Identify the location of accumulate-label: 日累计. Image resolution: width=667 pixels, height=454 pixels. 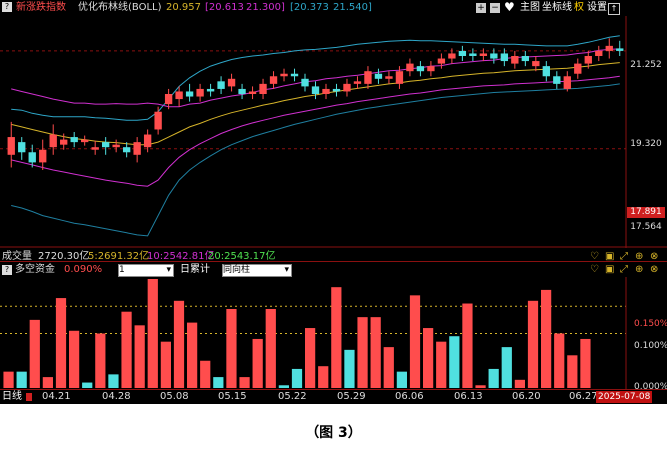
(195, 269).